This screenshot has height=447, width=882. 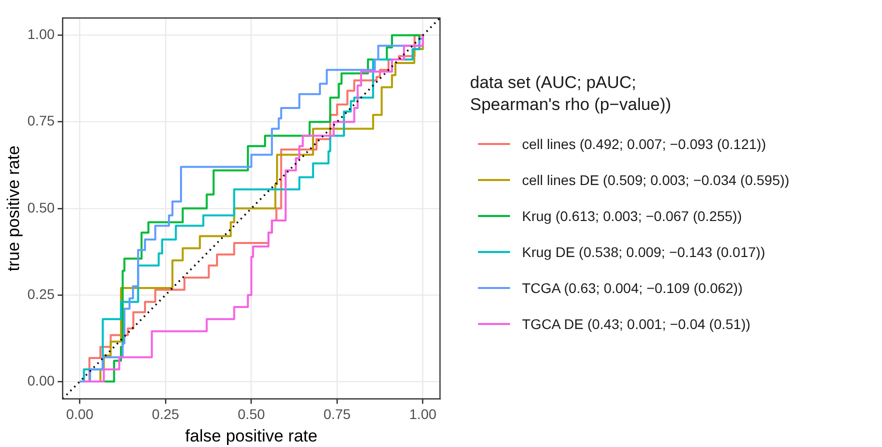 What do you see at coordinates (423, 414) in the screenshot?
I see `x-tick-label: 1.00` at bounding box center [423, 414].